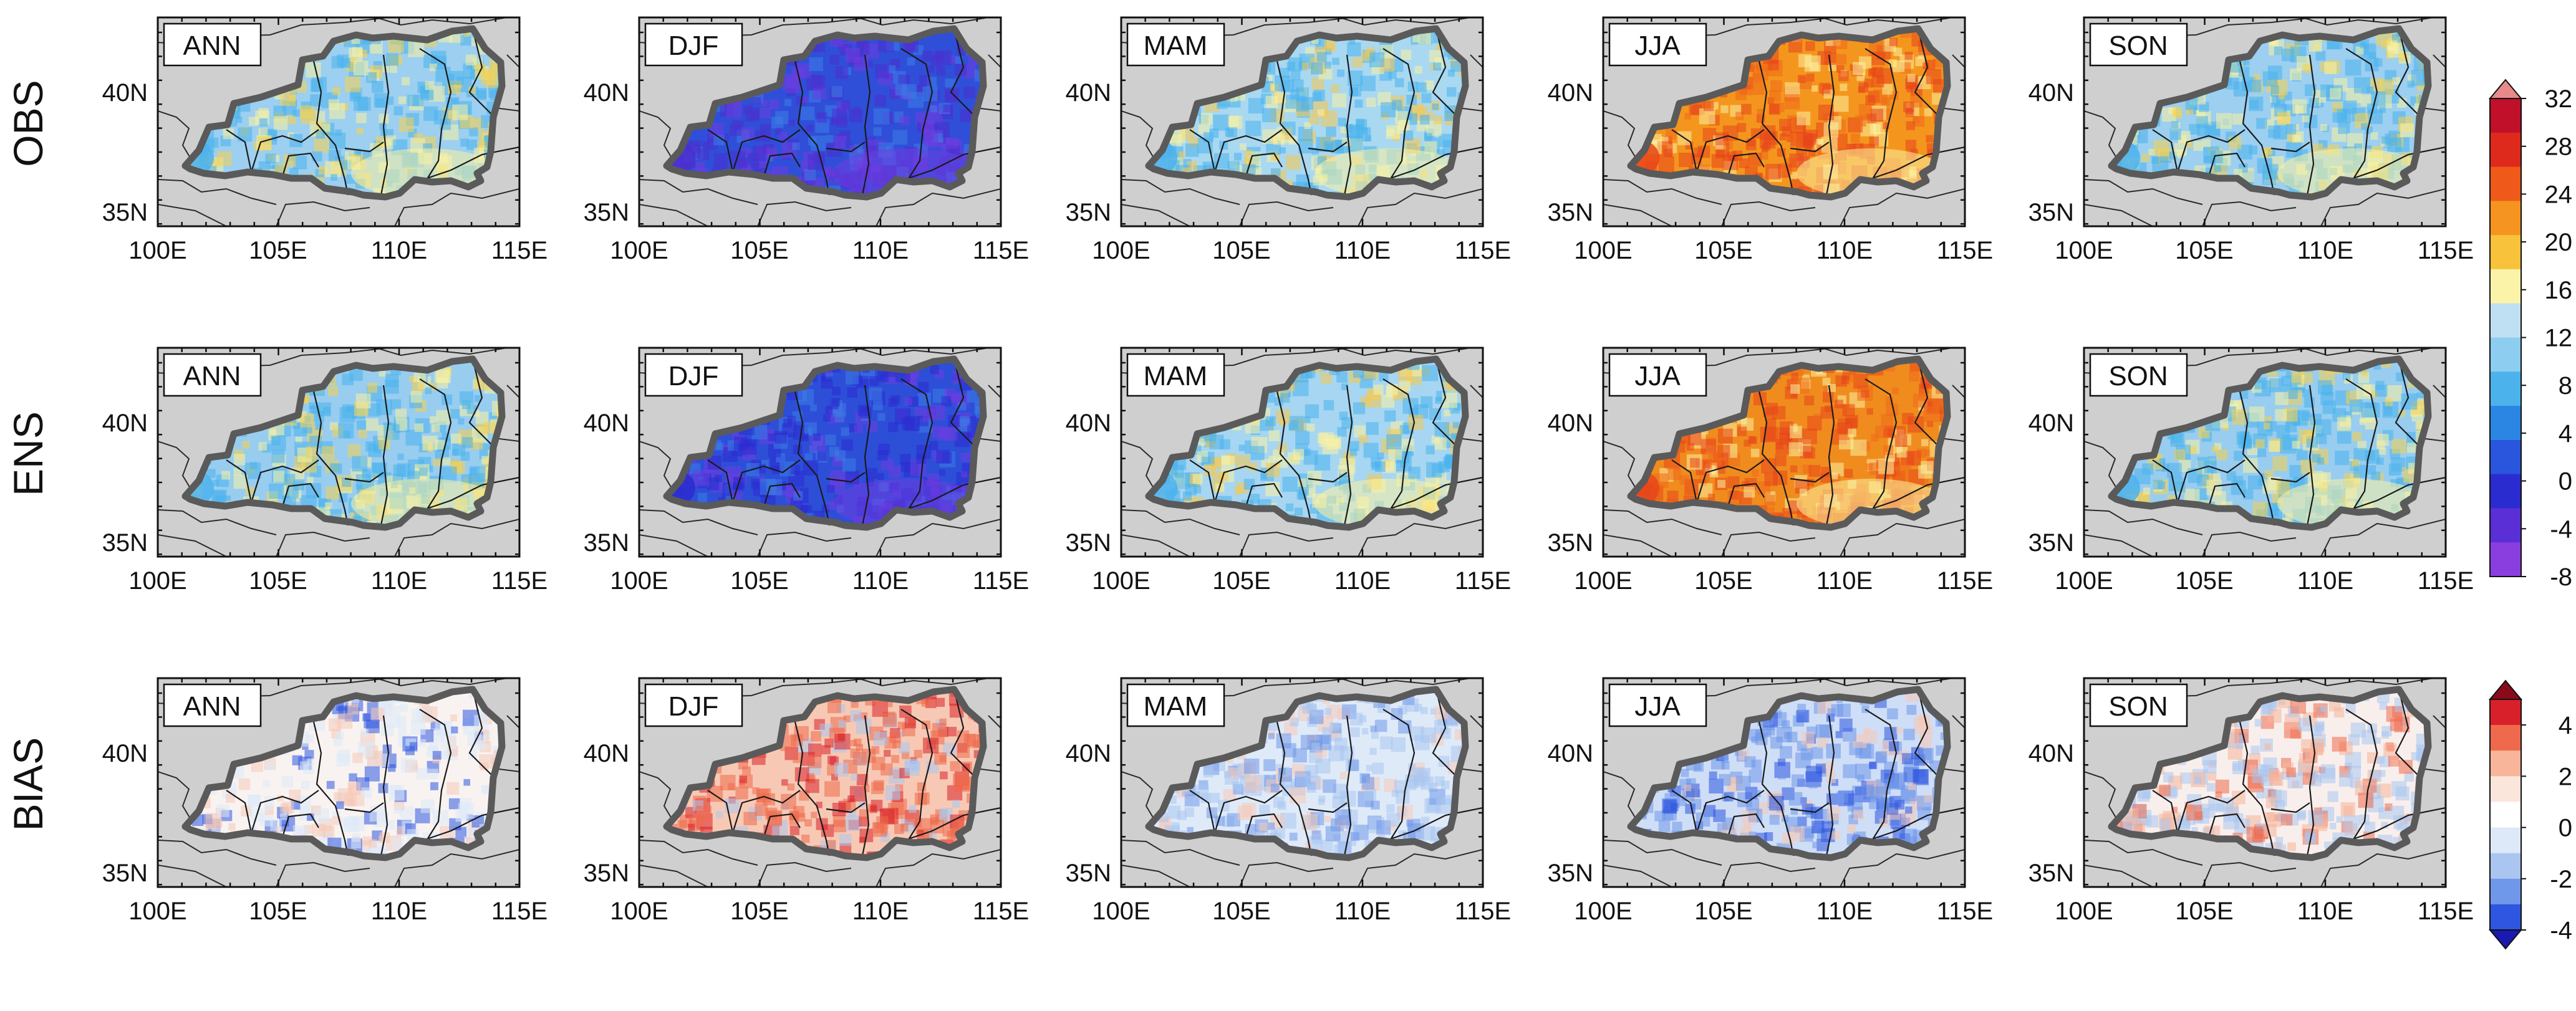  I want to click on season-label: MAM, so click(1175, 375).